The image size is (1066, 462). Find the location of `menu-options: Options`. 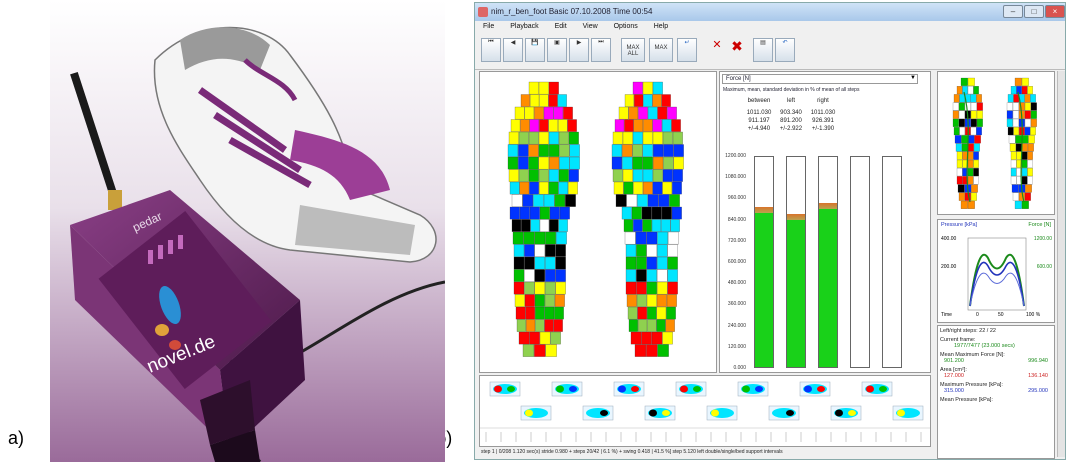

menu-options: Options is located at coordinates (625, 26).